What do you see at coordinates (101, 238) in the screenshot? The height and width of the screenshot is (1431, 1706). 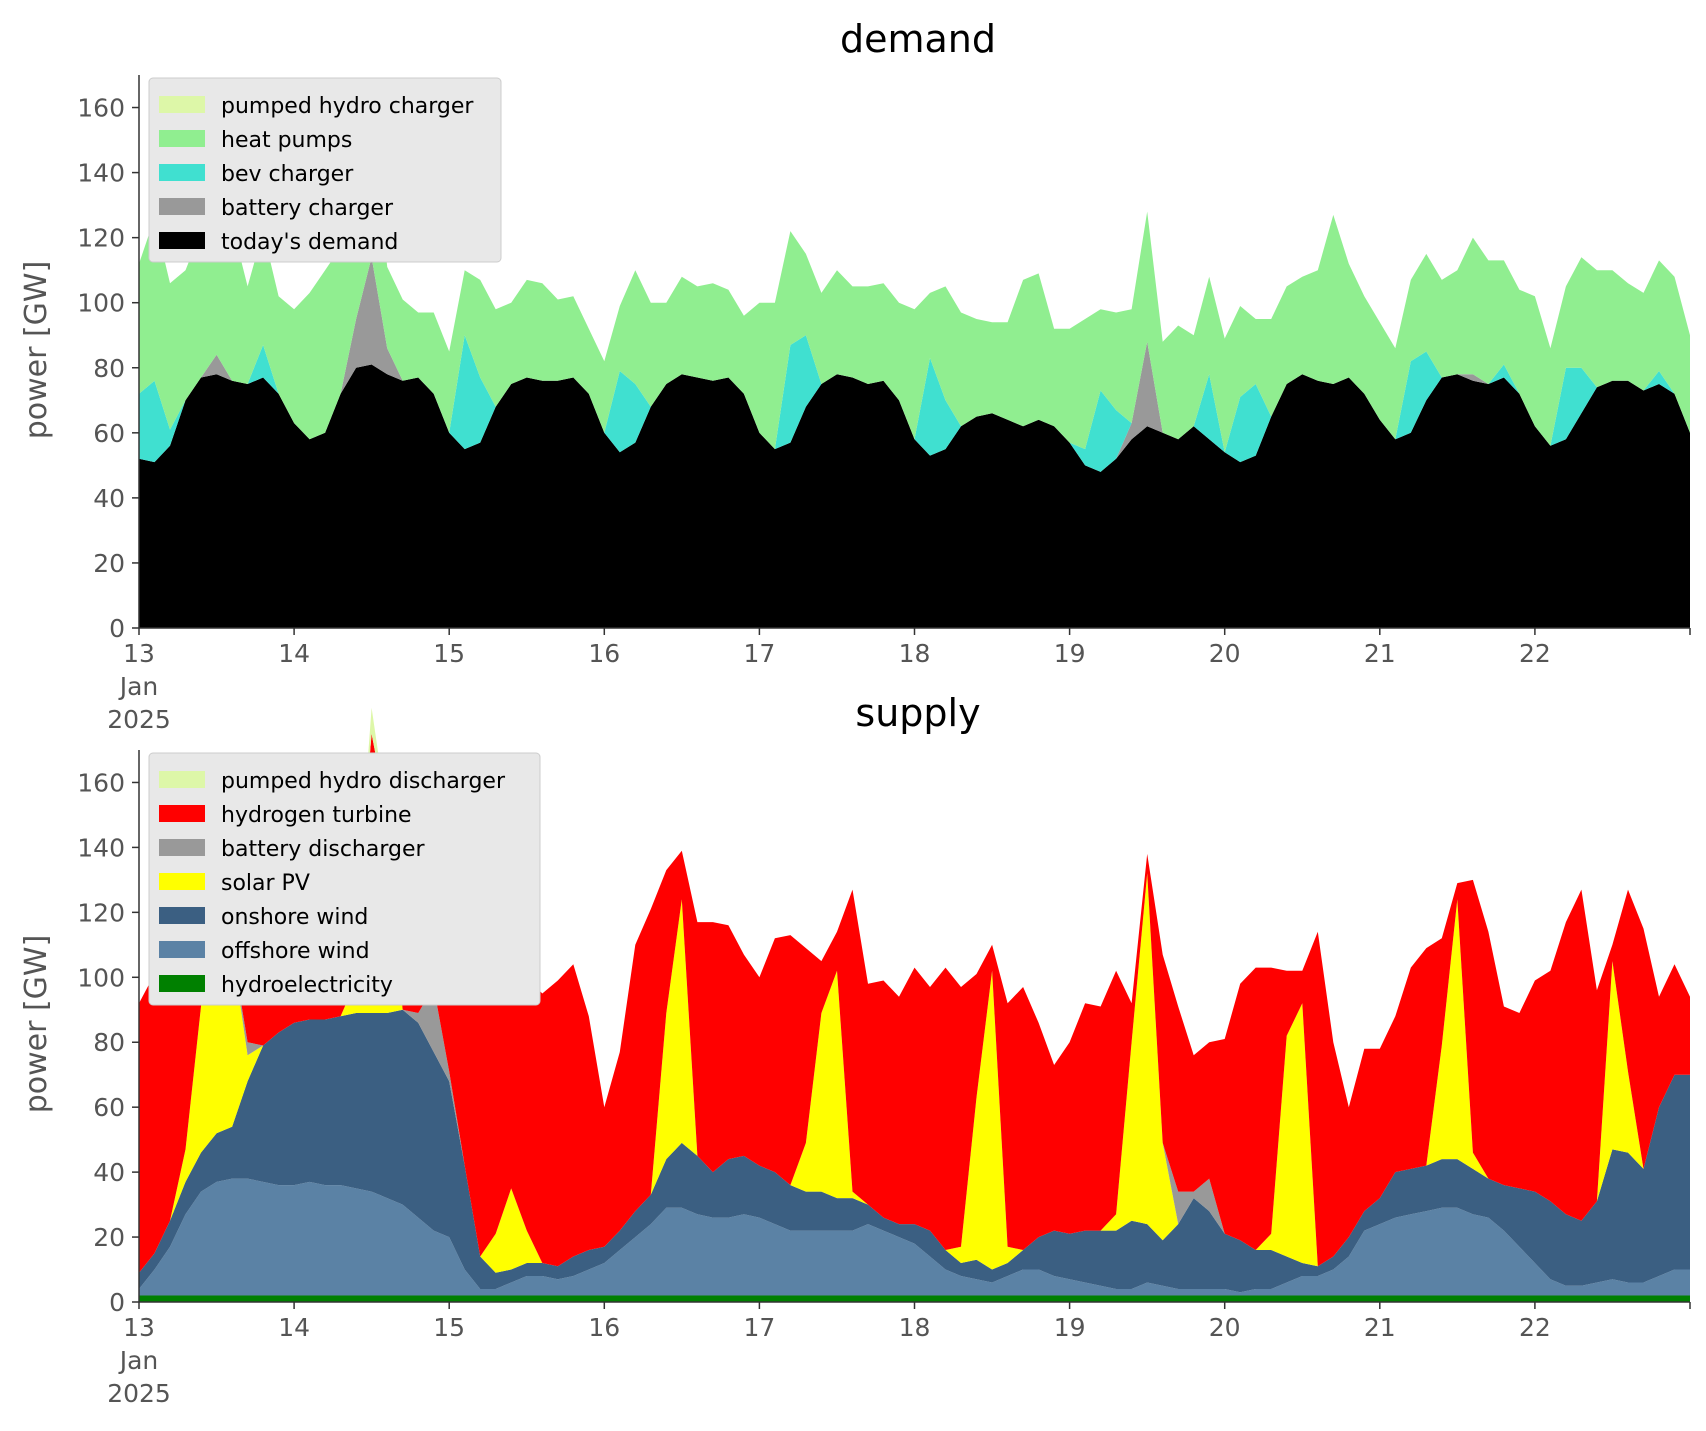 I see `demand-y-tick-label: 120` at bounding box center [101, 238].